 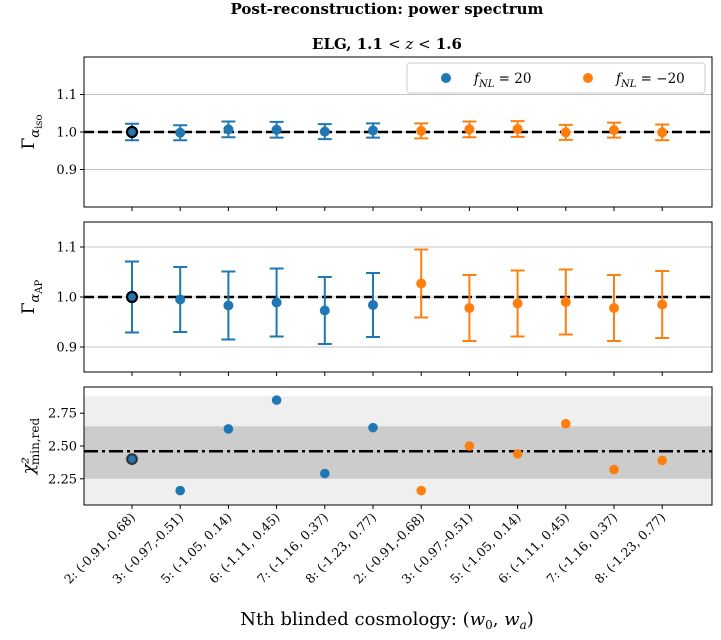 I want to click on legend-box, so click(x=556, y=78).